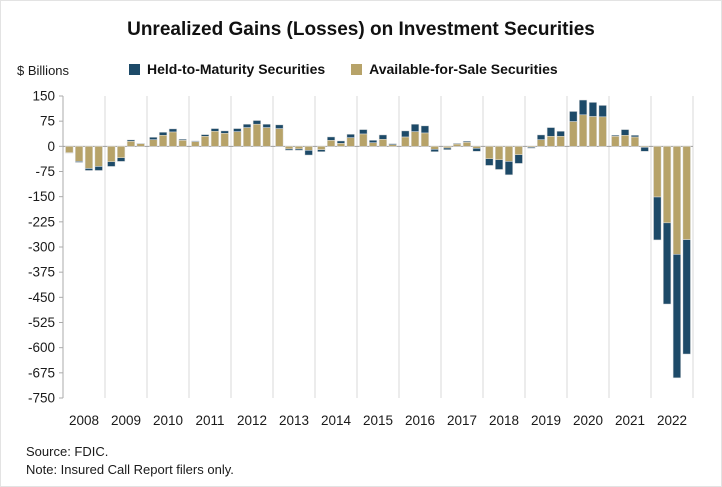 This screenshot has height=487, width=722. I want to click on y-tick-label: -75, so click(45, 171).